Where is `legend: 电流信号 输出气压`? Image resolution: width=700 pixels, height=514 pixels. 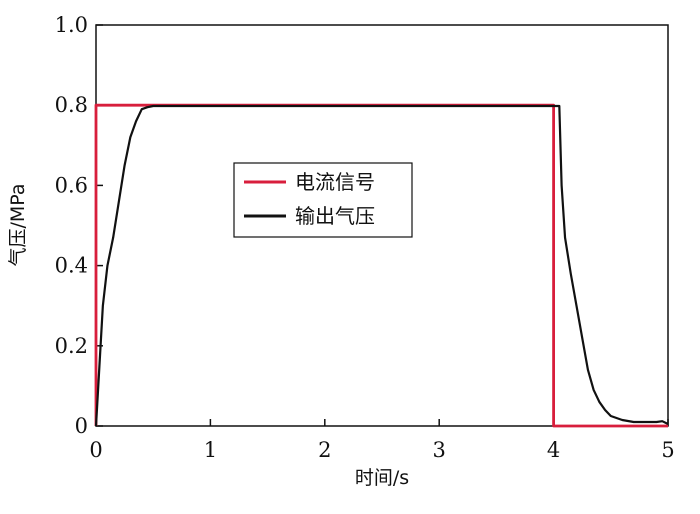
legend: 电流信号 输出气压 is located at coordinates (323, 200).